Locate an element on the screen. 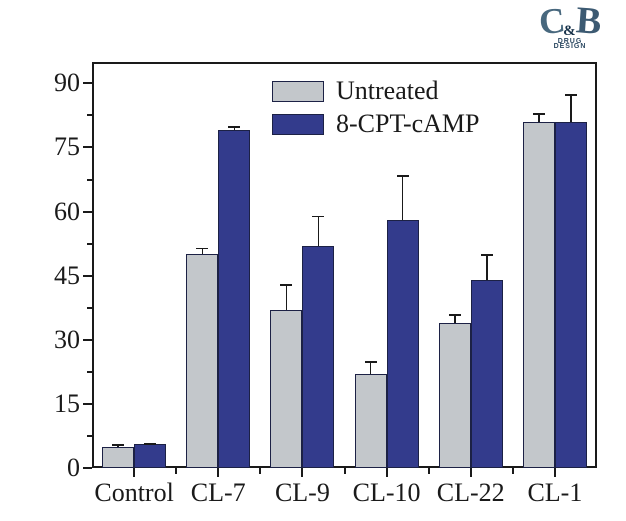 The height and width of the screenshot is (521, 626). legend-swatch-8cpt-camp is located at coordinates (298, 124).